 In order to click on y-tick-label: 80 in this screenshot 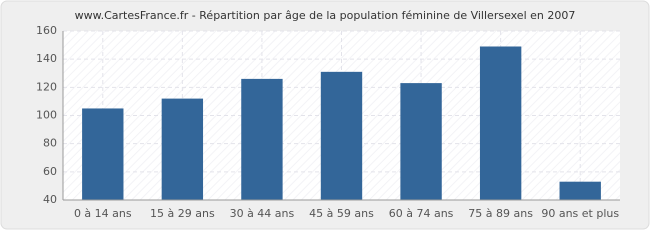, I will do `click(50, 143)`.